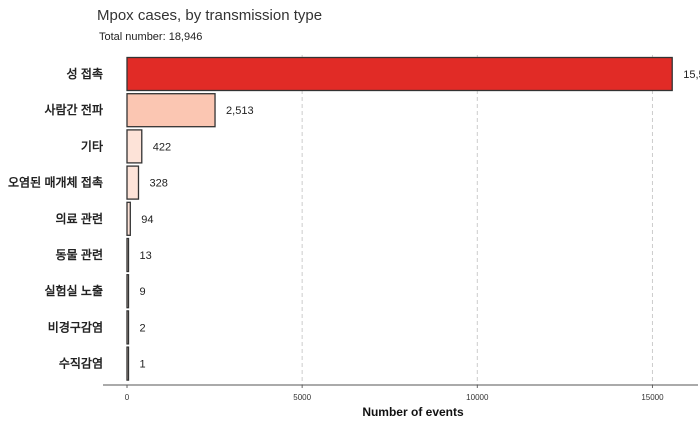 The width and height of the screenshot is (700, 440). What do you see at coordinates (240, 111) in the screenshot?
I see `value-label: 2,513` at bounding box center [240, 111].